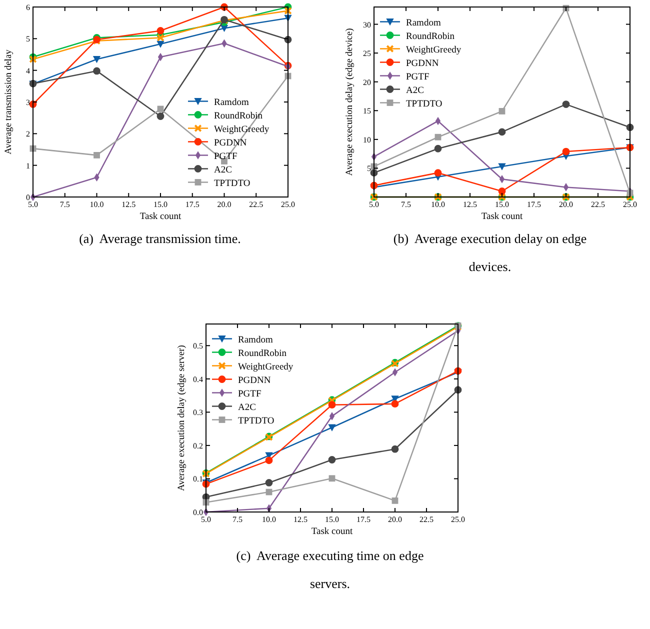 This screenshot has width=650, height=629. Describe the element at coordinates (367, 111) in the screenshot. I see `y-tick-label: 15` at that location.